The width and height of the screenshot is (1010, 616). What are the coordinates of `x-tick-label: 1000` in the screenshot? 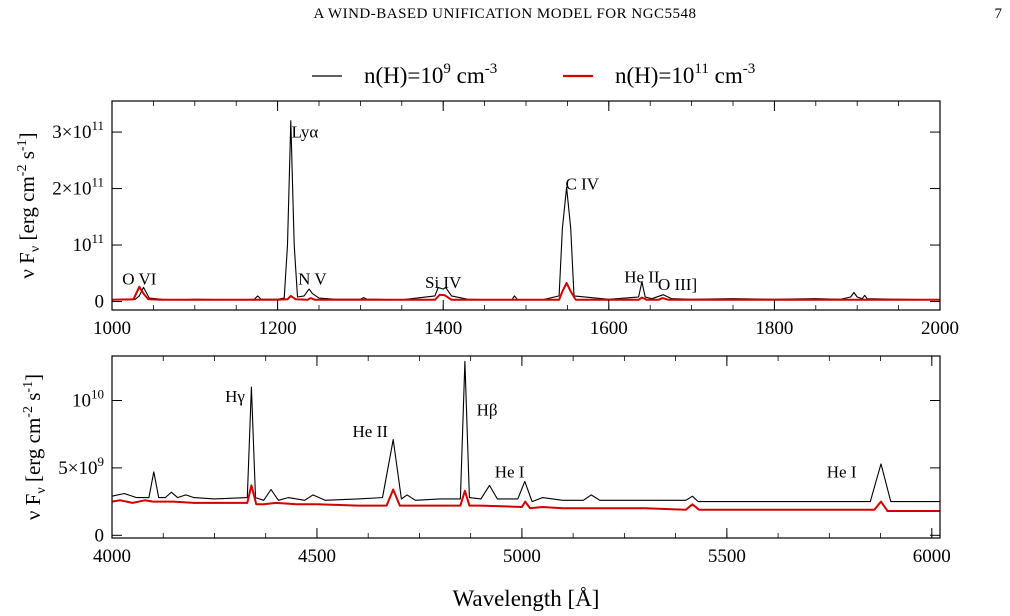 It's located at (112, 328).